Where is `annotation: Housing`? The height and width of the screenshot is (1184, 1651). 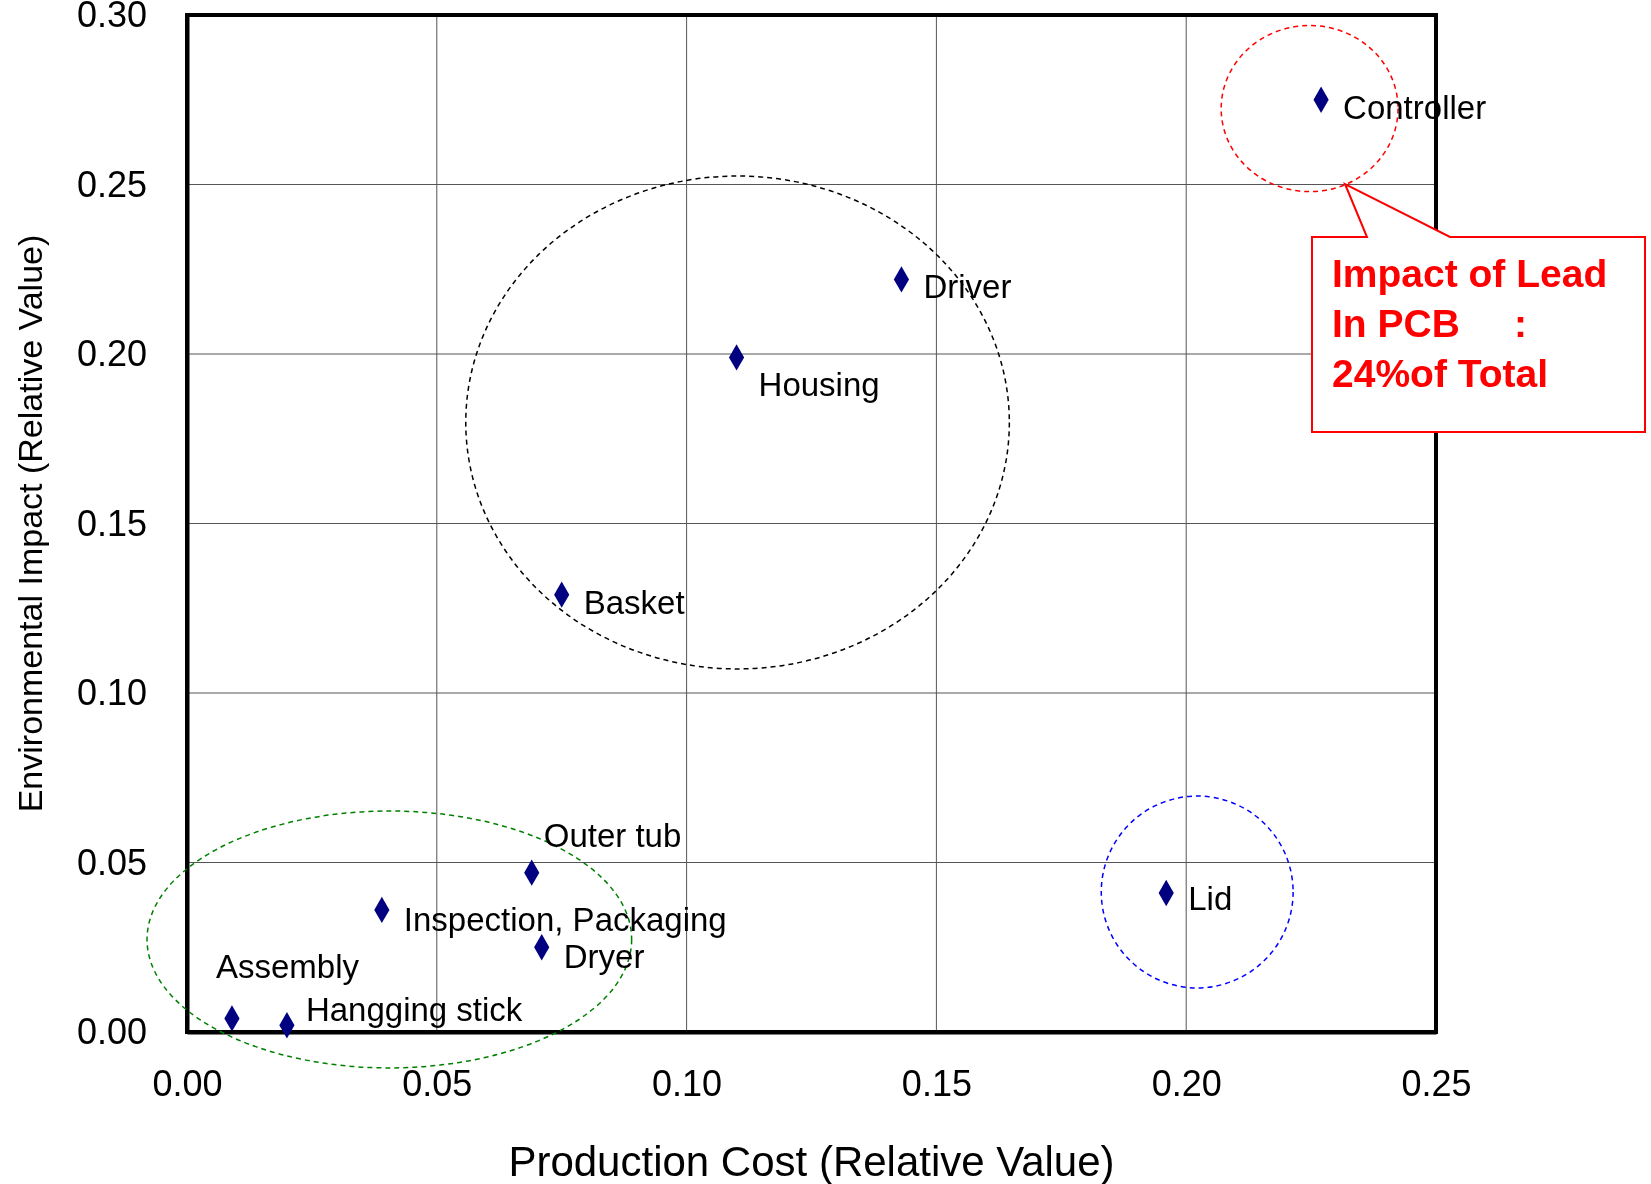
annotation: Housing is located at coordinates (819, 385).